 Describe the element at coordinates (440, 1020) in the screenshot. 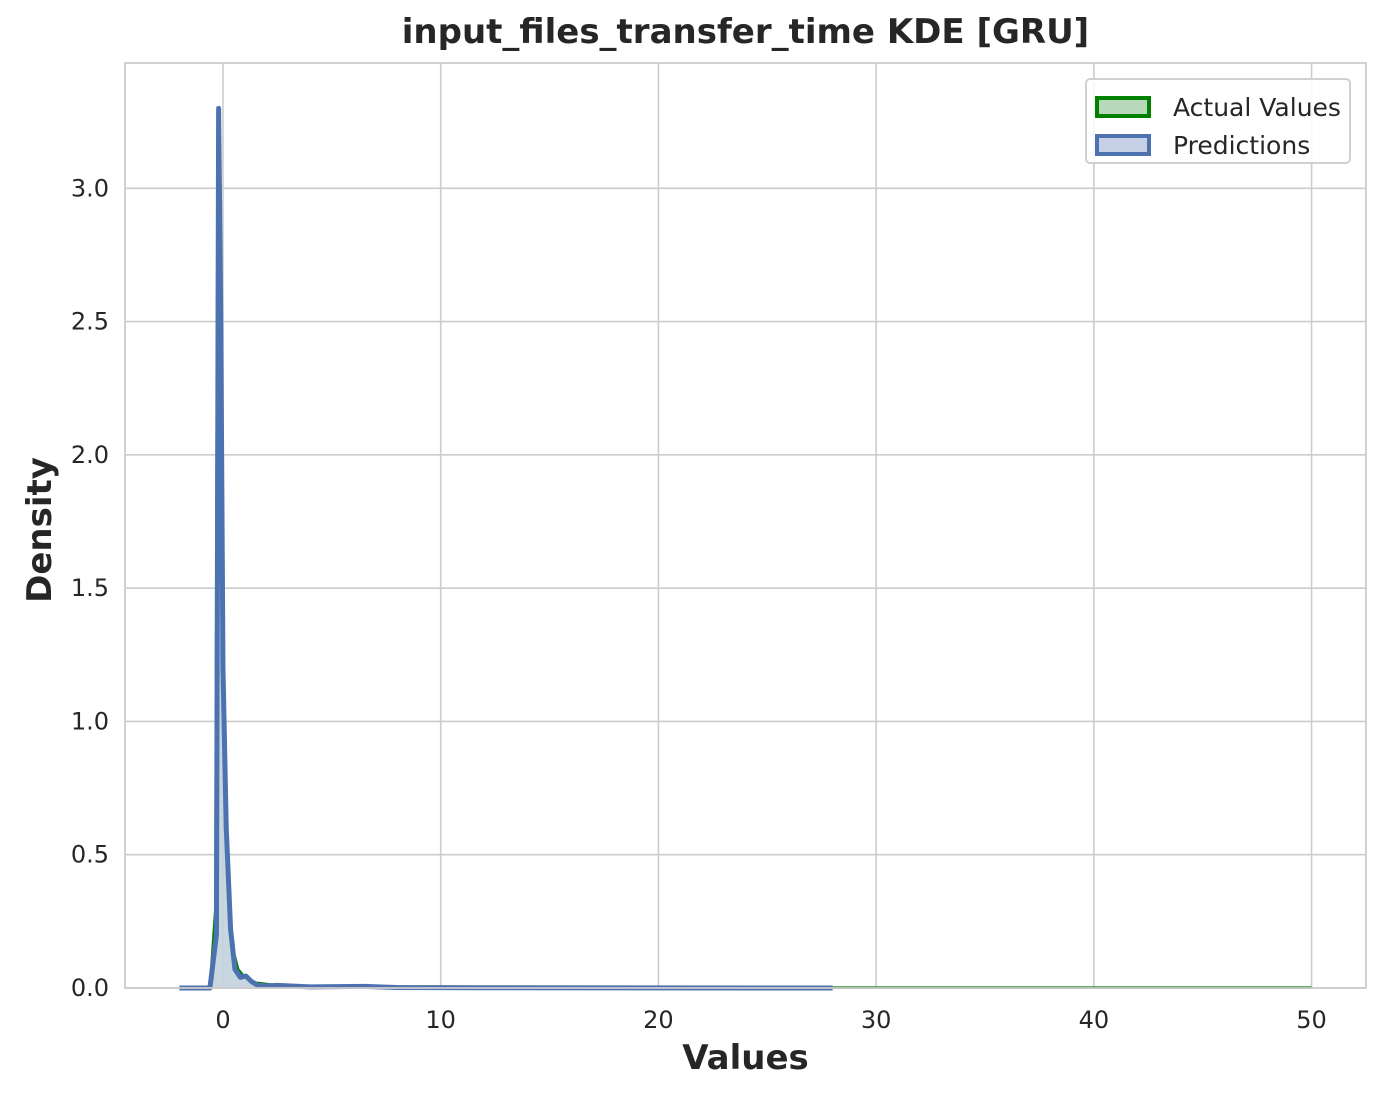

I see `x-tick-label: 10` at that location.